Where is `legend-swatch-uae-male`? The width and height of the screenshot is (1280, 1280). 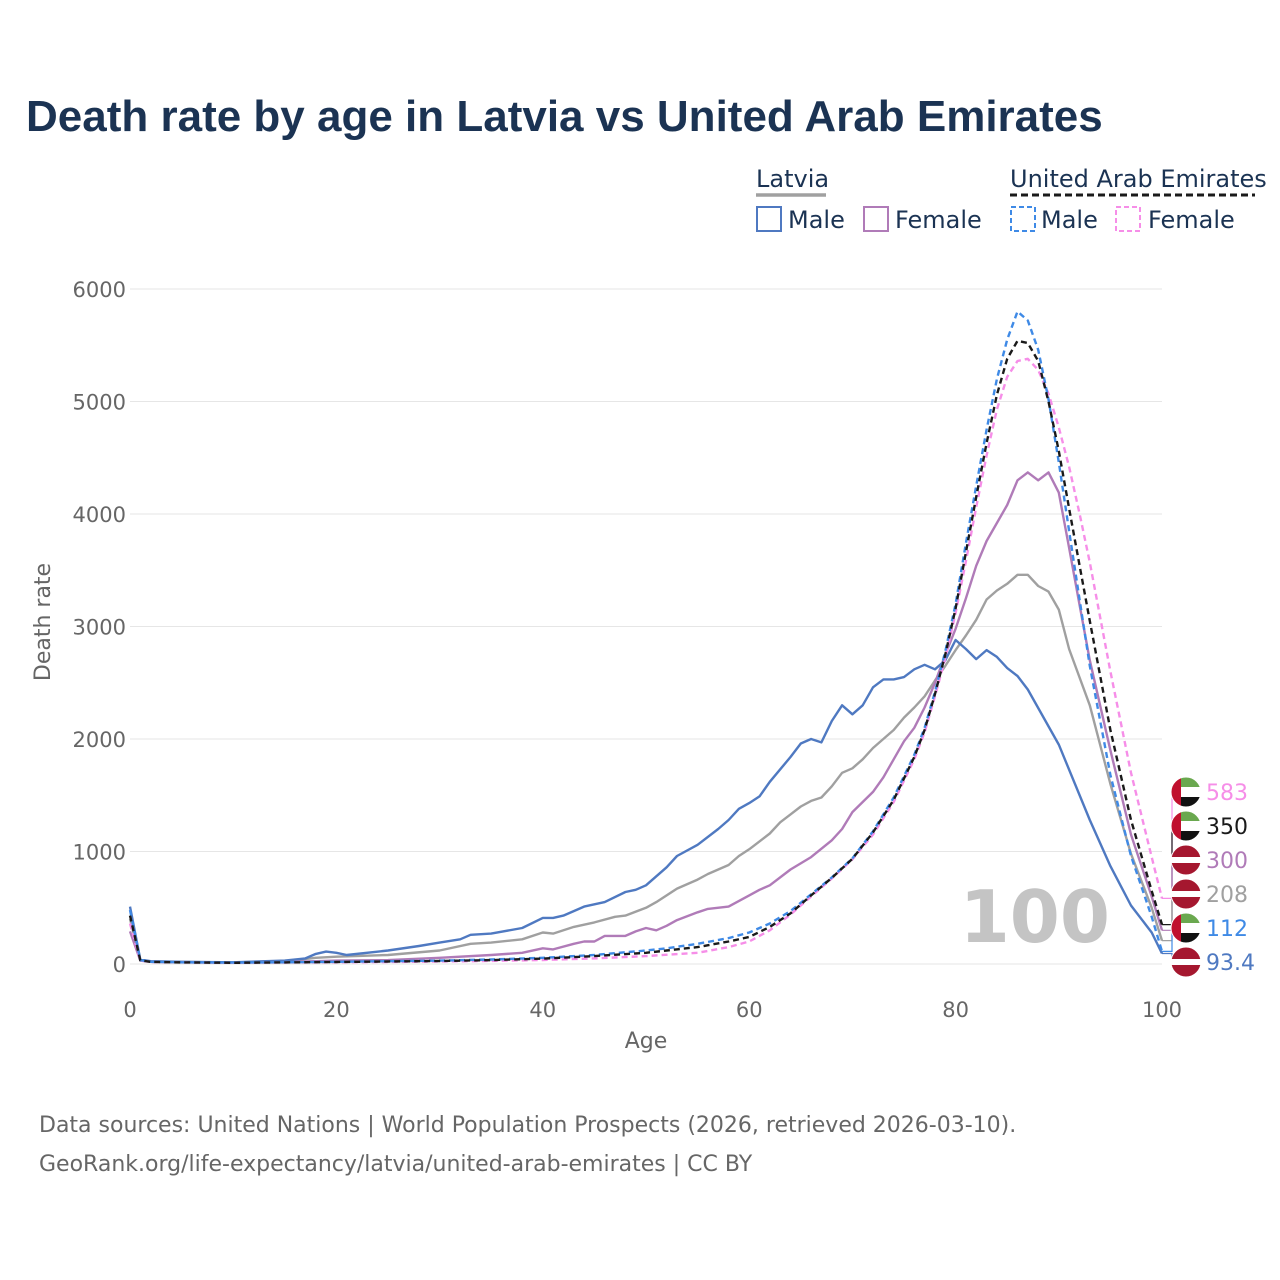
legend-swatch-uae-male is located at coordinates (1023, 219).